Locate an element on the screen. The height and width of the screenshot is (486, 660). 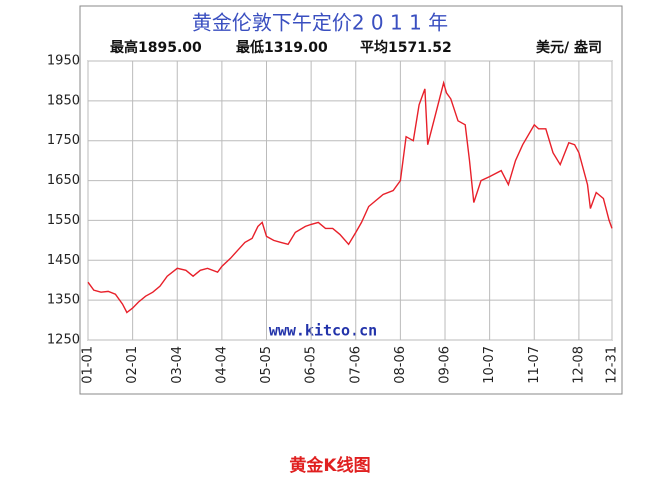
x-tick-label: 02-01 is located at coordinates (132, 365).